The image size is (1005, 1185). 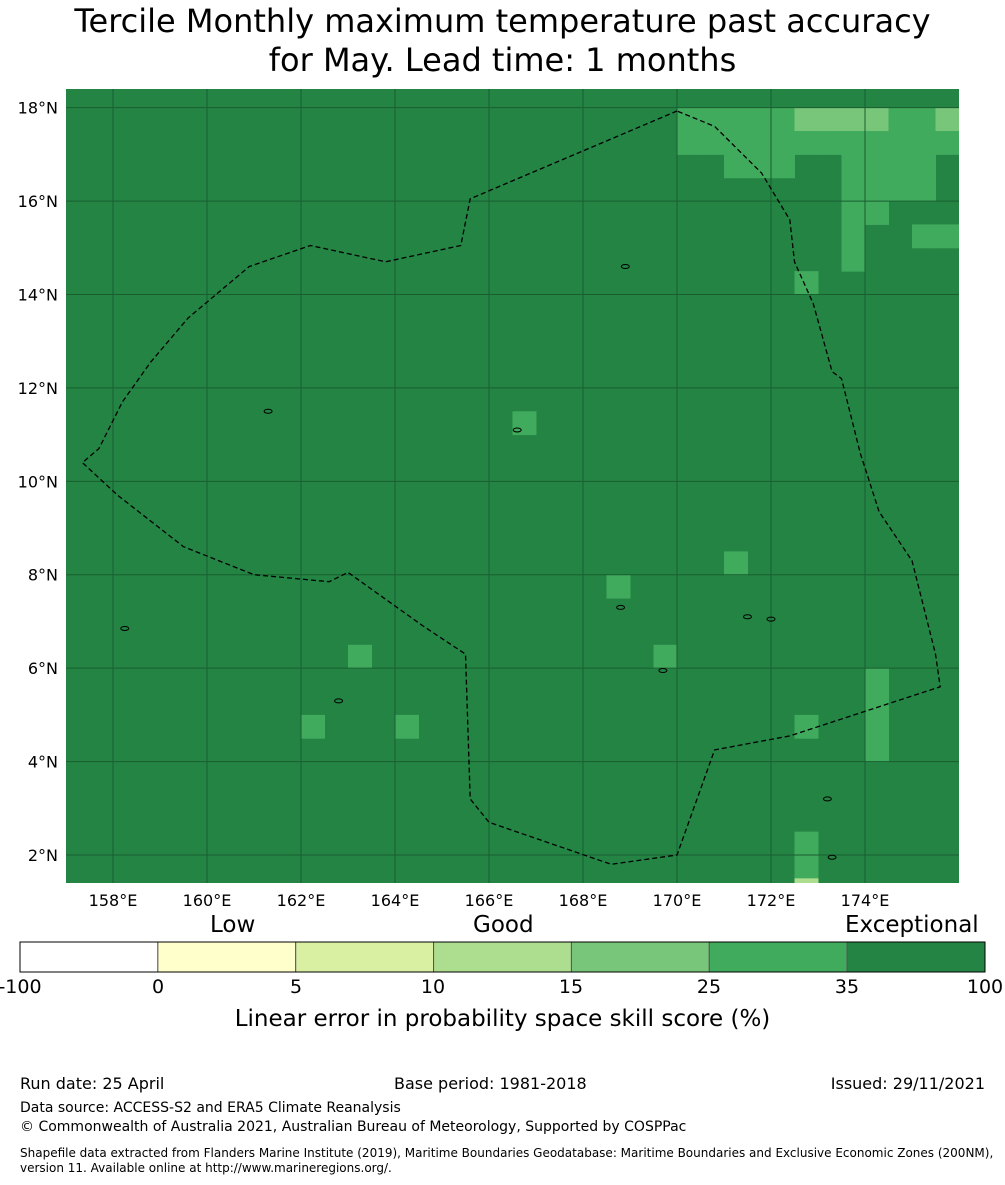 What do you see at coordinates (233, 925) in the screenshot?
I see `colorbar-category-low: Low` at bounding box center [233, 925].